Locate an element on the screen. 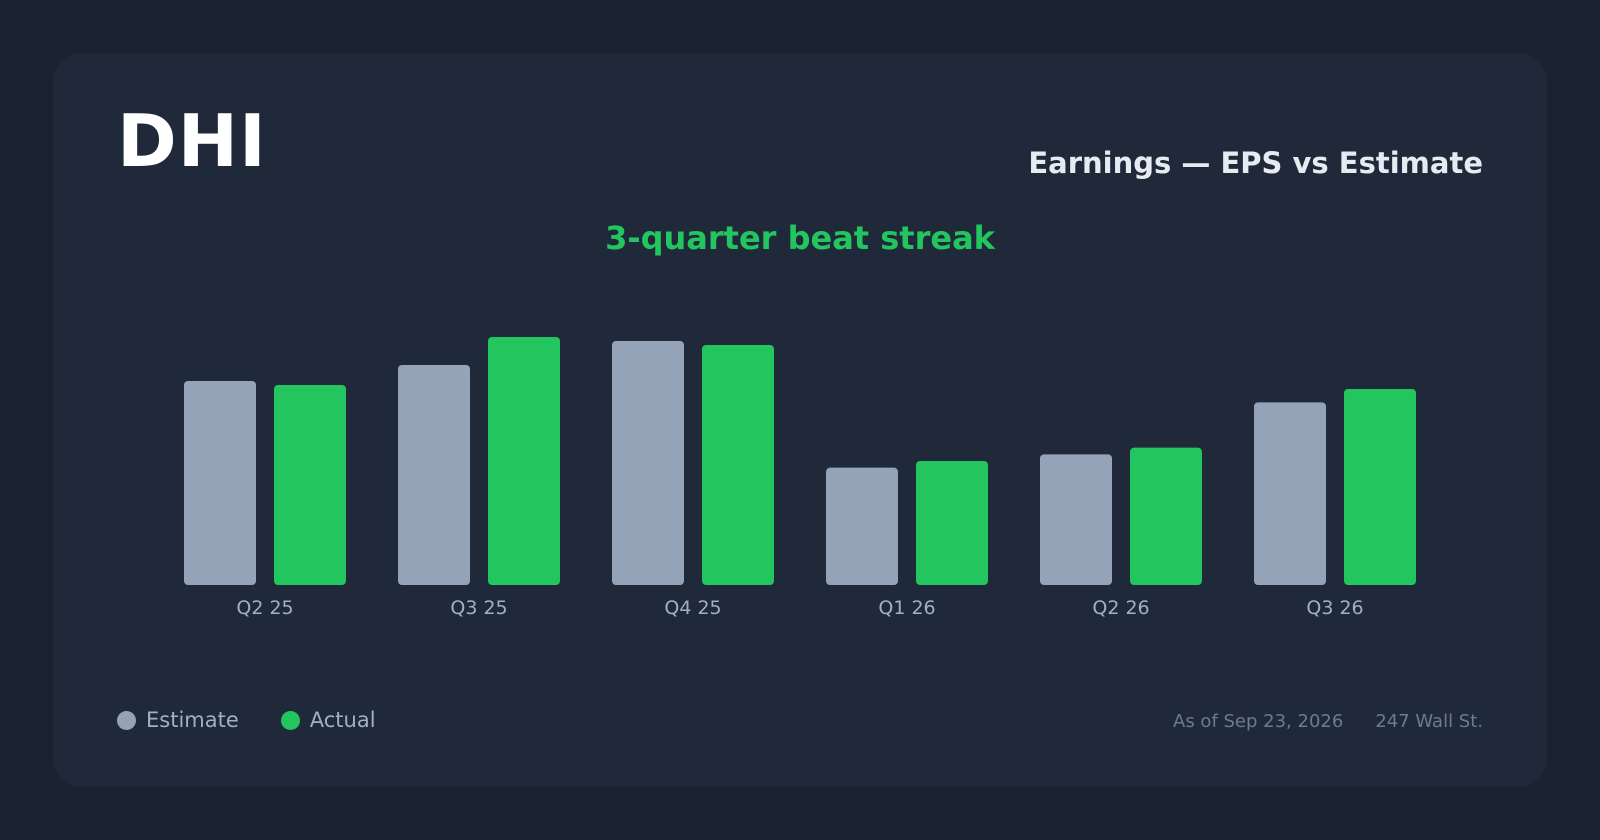  beat-streak-headline: 3-quarter beat streak is located at coordinates (800, 238).